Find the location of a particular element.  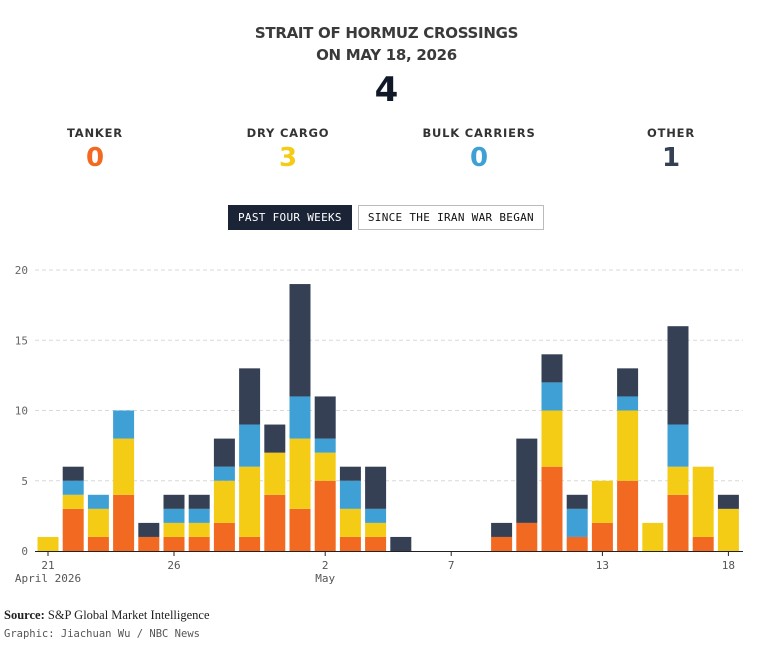

category-value: 1 is located at coordinates (671, 158).